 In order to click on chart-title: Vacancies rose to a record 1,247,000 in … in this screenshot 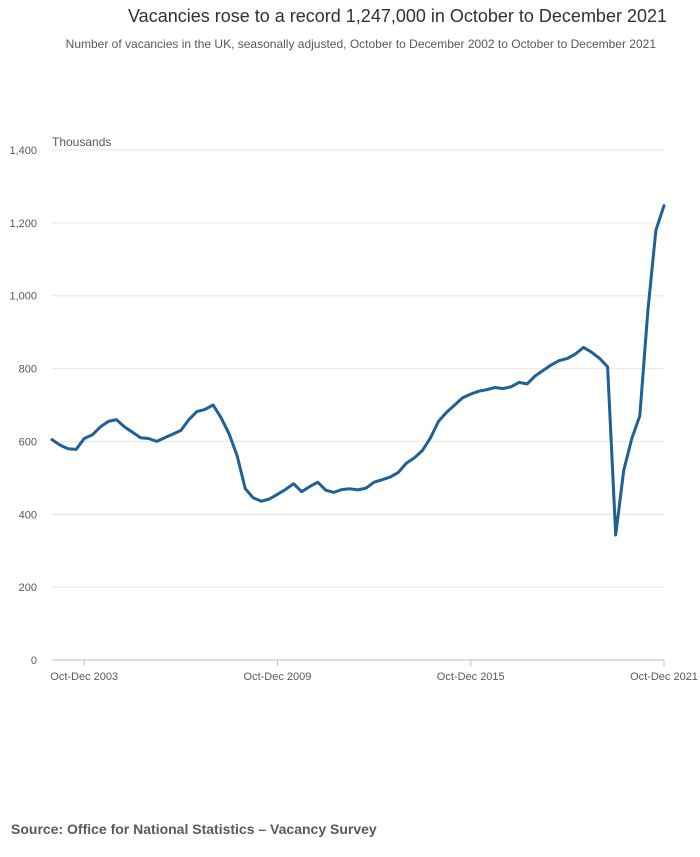, I will do `click(397, 16)`.